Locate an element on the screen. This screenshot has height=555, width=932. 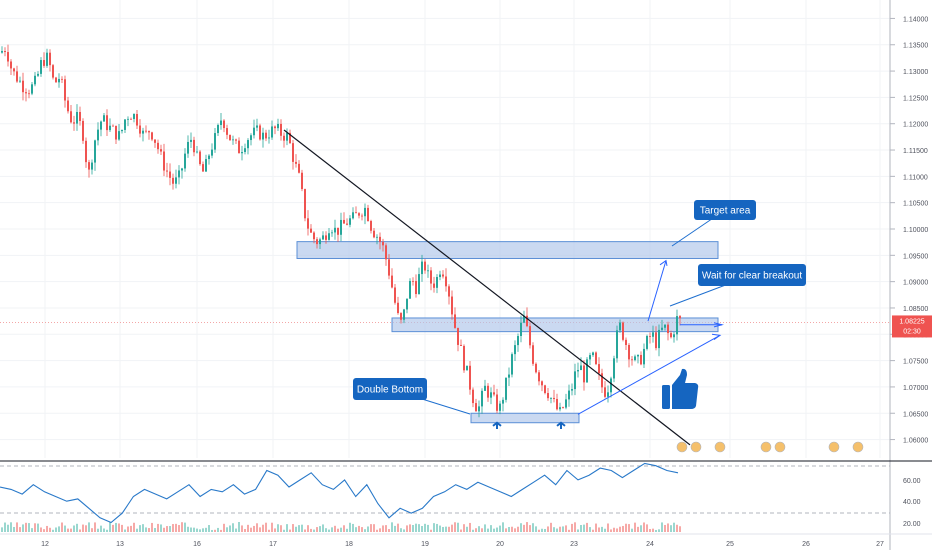
indicator-level-label: 20.00 is located at coordinates (912, 524).